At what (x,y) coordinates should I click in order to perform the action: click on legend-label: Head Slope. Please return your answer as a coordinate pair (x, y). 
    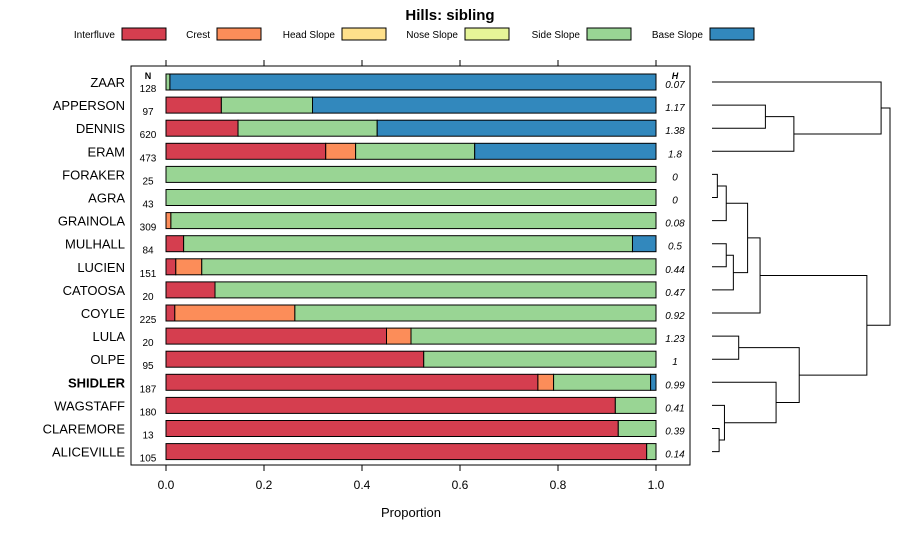
    Looking at the image, I should click on (309, 35).